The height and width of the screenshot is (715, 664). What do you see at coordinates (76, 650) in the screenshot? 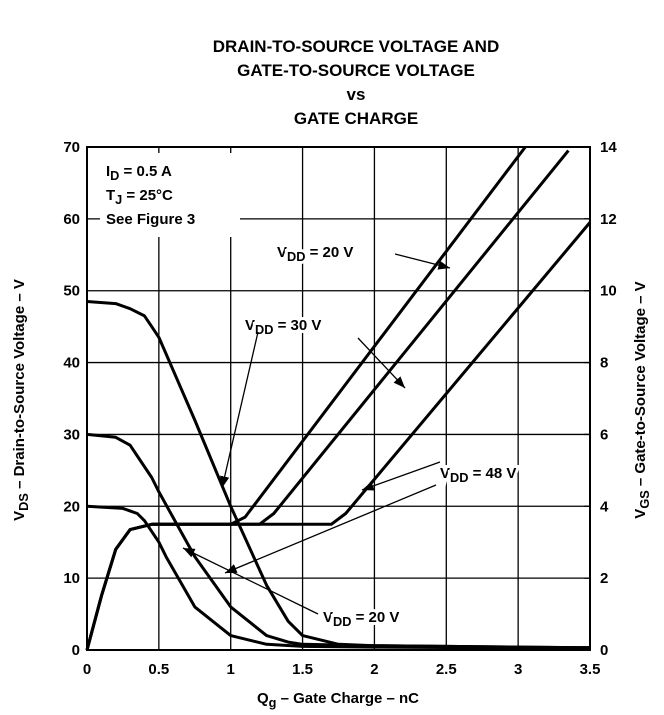
I see `y-tick-label: 0` at bounding box center [76, 650].